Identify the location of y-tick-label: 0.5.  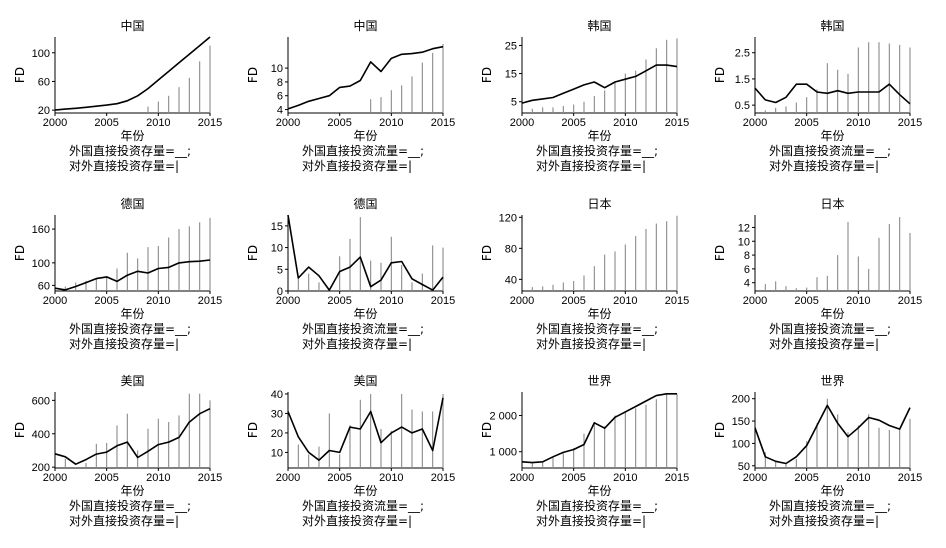
(742, 106).